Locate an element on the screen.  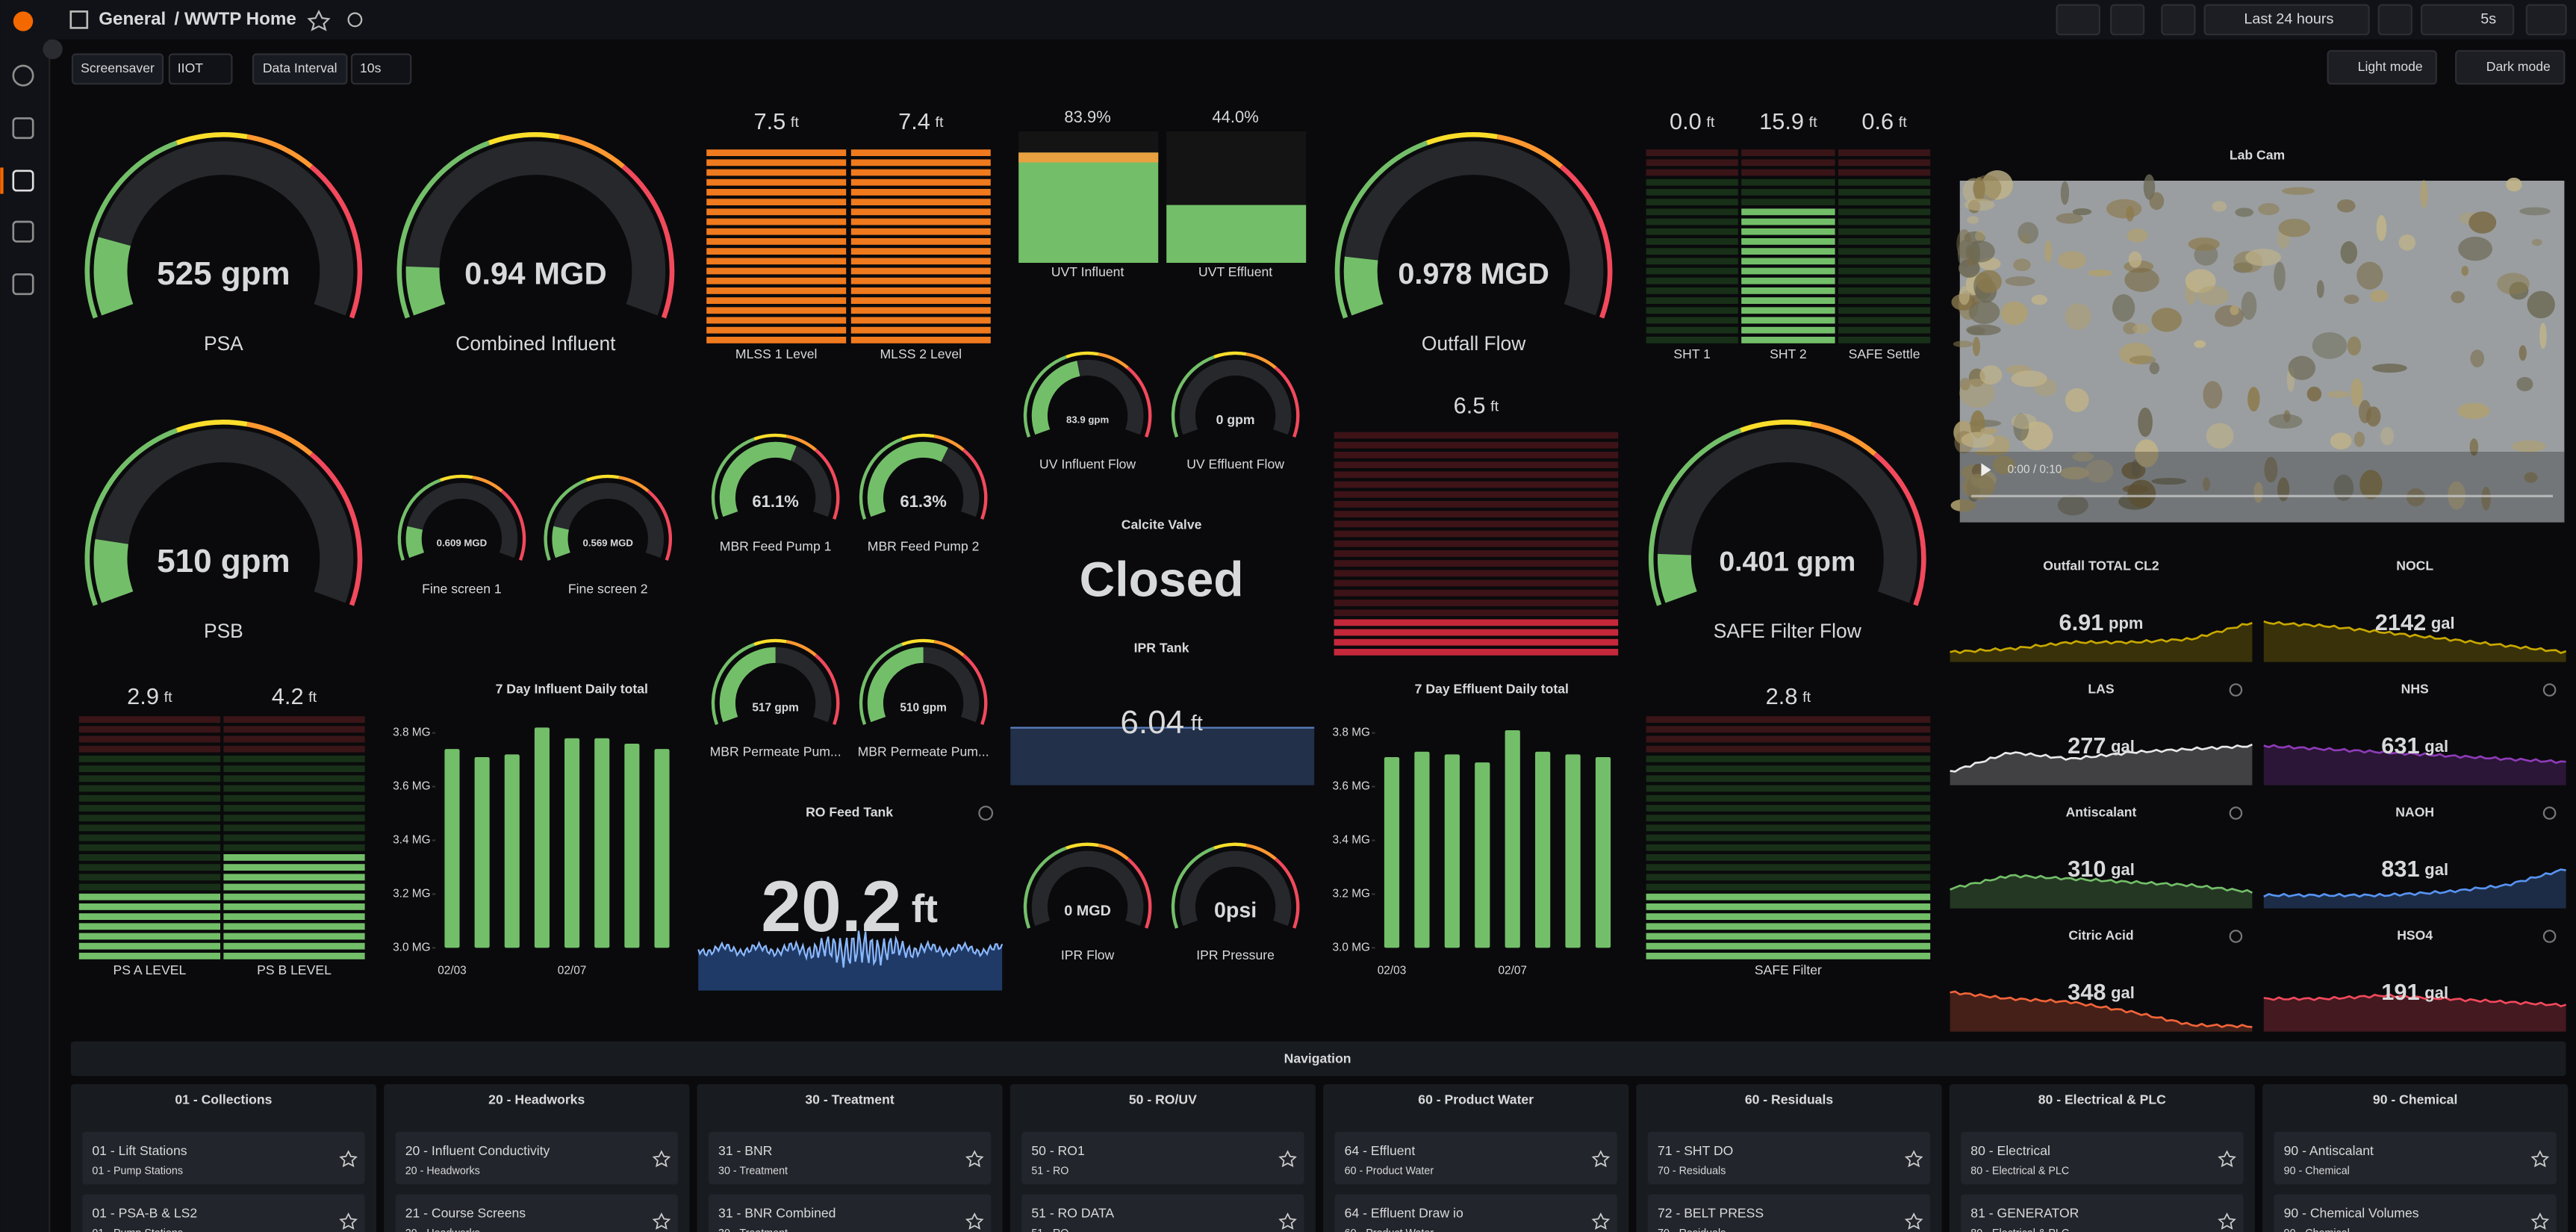
nav-link: 72 - BELT PRESS 70 - Residuals is located at coordinates (1789, 1213).